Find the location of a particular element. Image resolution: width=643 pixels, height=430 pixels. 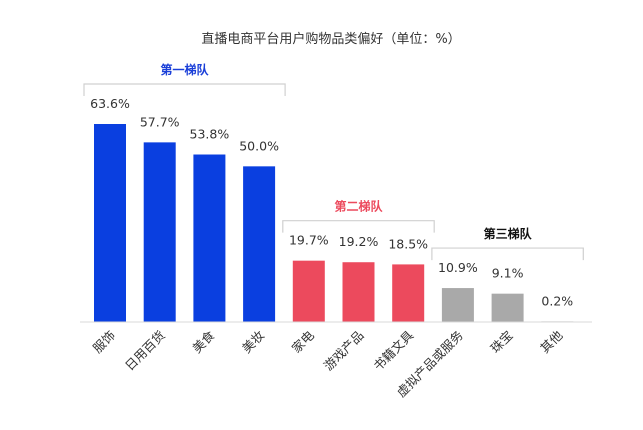

category-label-9: 其他 is located at coordinates (551, 341).